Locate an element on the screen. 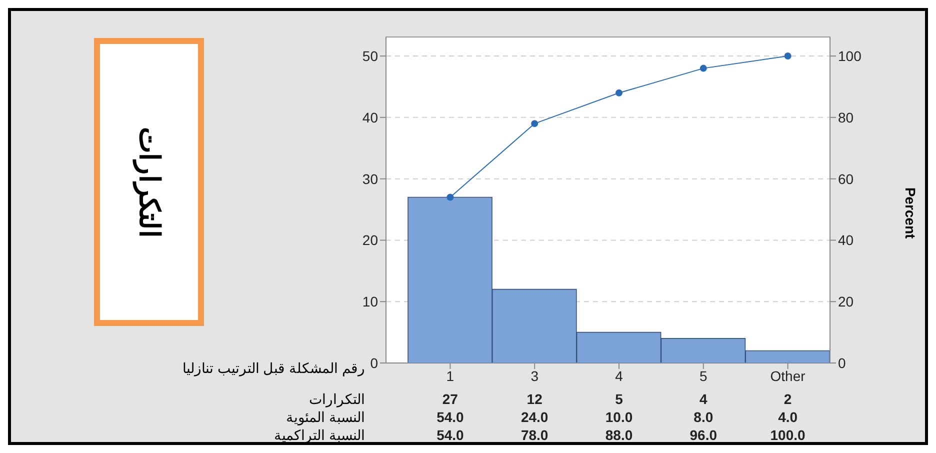  x-tick-label: Other is located at coordinates (788, 376).